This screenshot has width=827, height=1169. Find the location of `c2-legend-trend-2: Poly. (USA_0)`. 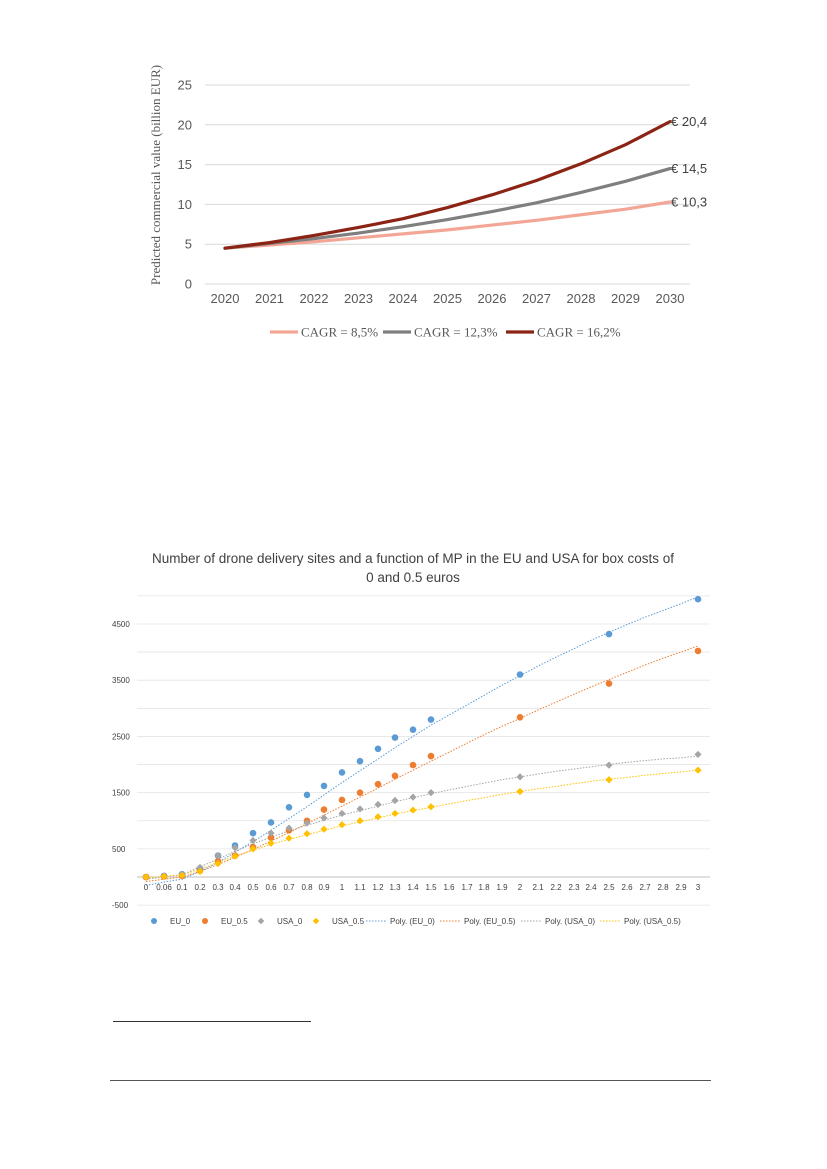

c2-legend-trend-2: Poly. (USA_0) is located at coordinates (558, 921).